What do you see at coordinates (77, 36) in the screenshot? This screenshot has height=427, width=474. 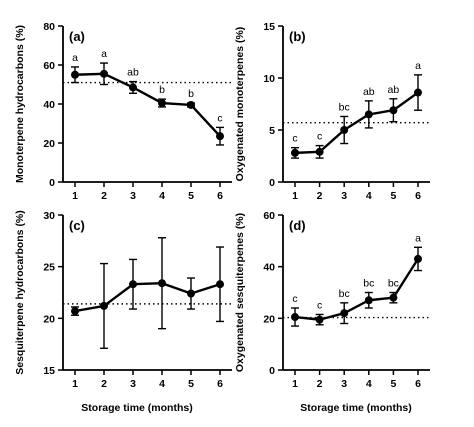 I see `panel-label: (a)` at bounding box center [77, 36].